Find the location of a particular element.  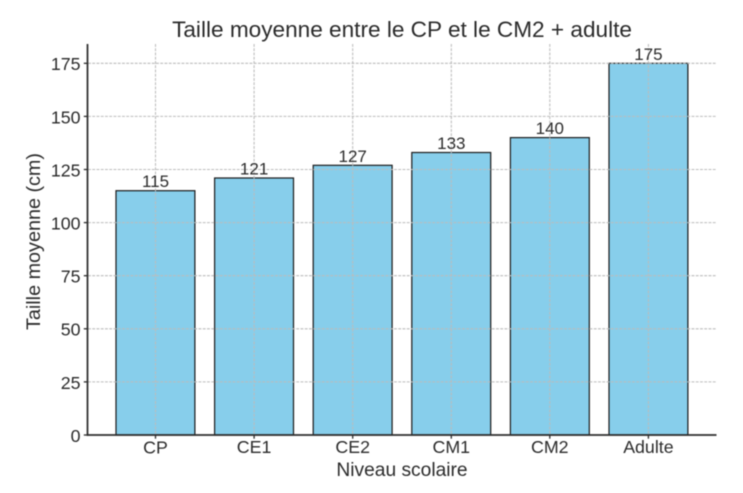

svg-text: 150 is located at coordinates (66, 117).